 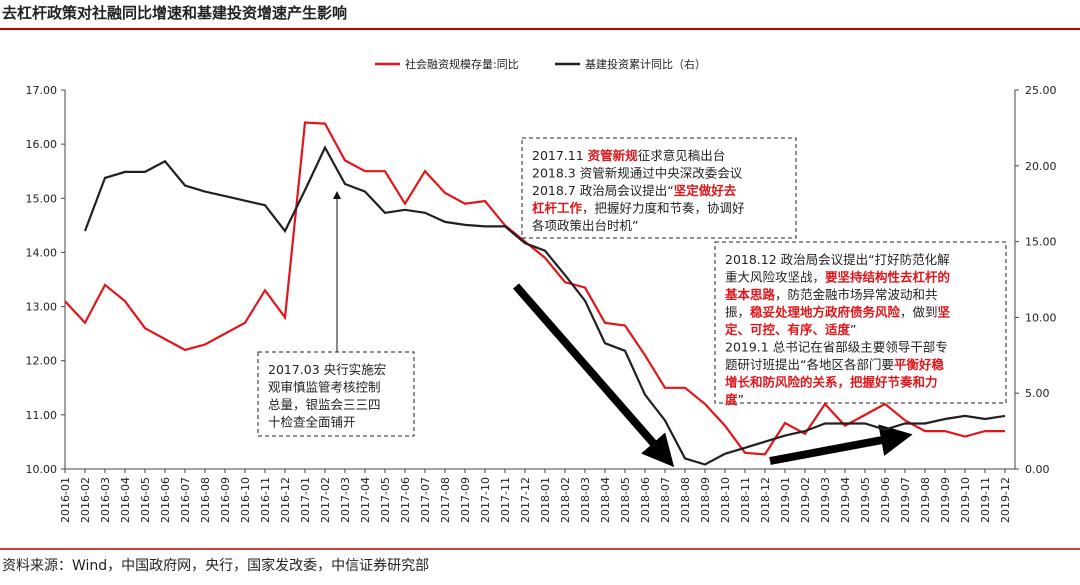 What do you see at coordinates (485, 500) in the screenshot?
I see `x-tick-label: 2017-10` at bounding box center [485, 500].